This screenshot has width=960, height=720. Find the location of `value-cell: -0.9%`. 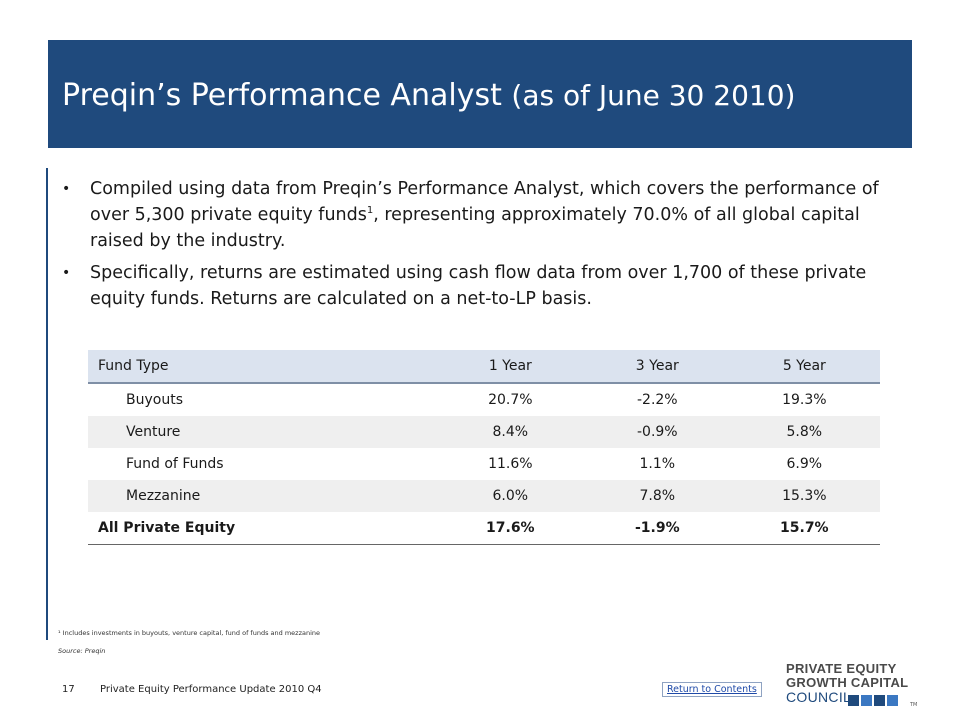

value-cell: -0.9% is located at coordinates (657, 432).